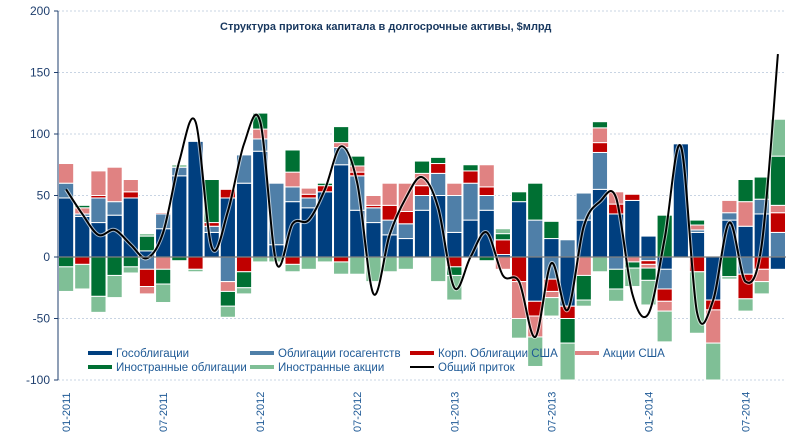  Describe the element at coordinates (40, 134) in the screenshot. I see `y-tick-label: 100` at that location.